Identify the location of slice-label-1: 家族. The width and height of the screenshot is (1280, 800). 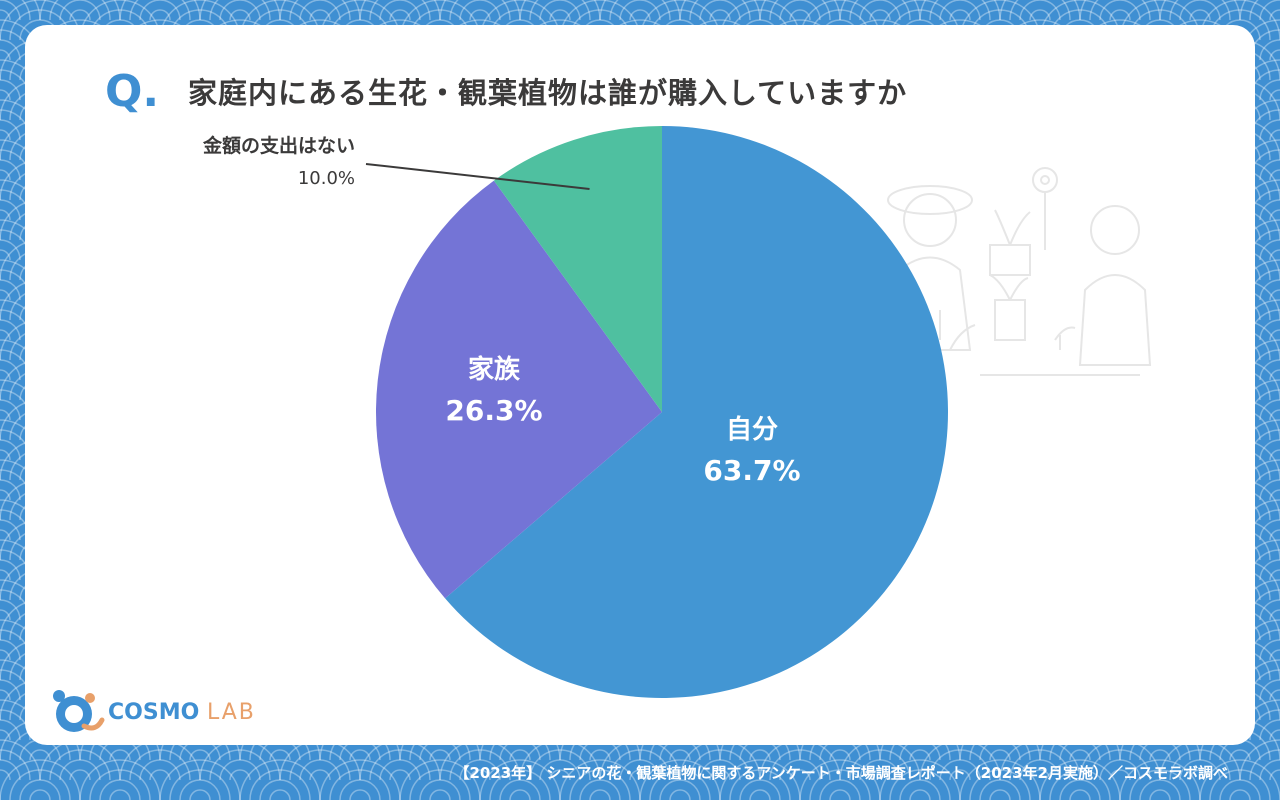
(494, 369).